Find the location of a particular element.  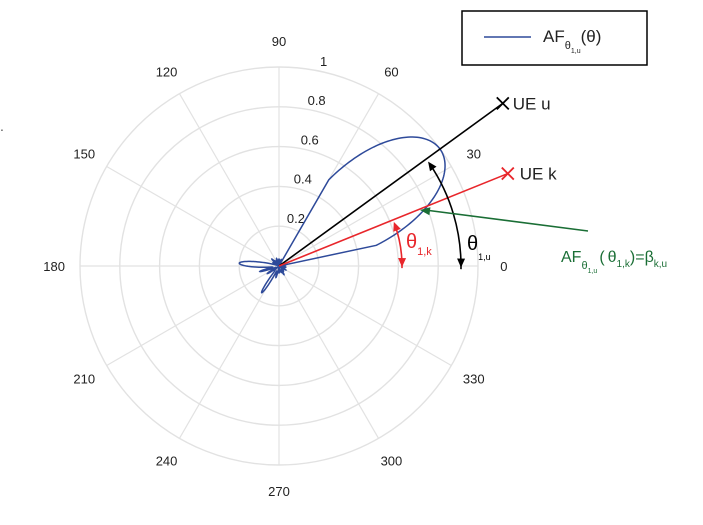

angle-tick-label-330: 330 is located at coordinates (474, 378).